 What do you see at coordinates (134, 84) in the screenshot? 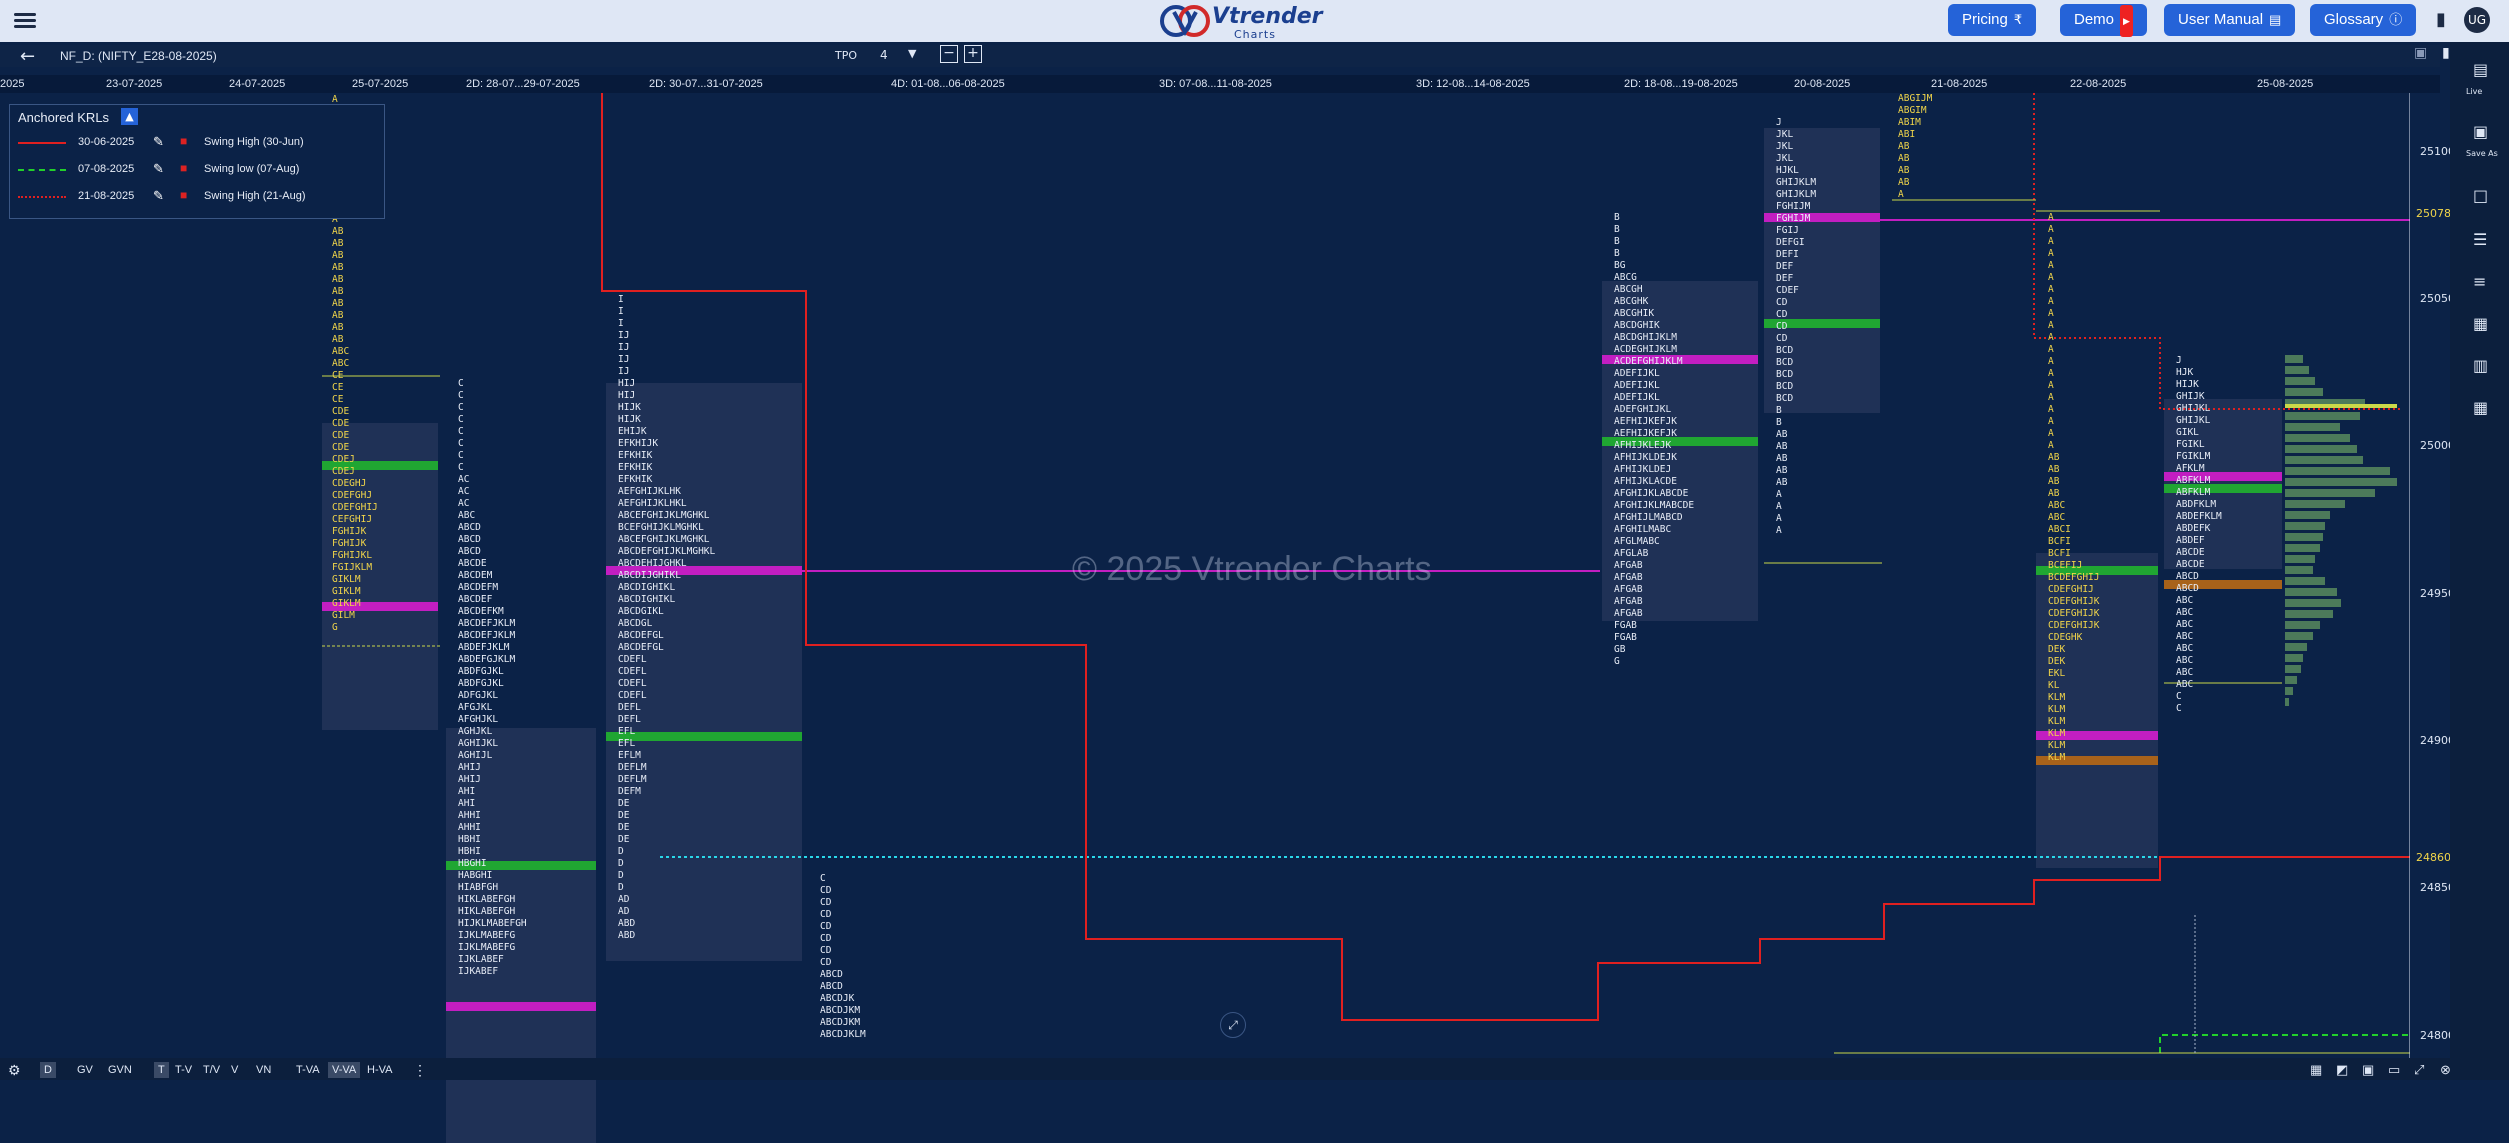
I see `date-label: 23-07-2025` at bounding box center [134, 84].